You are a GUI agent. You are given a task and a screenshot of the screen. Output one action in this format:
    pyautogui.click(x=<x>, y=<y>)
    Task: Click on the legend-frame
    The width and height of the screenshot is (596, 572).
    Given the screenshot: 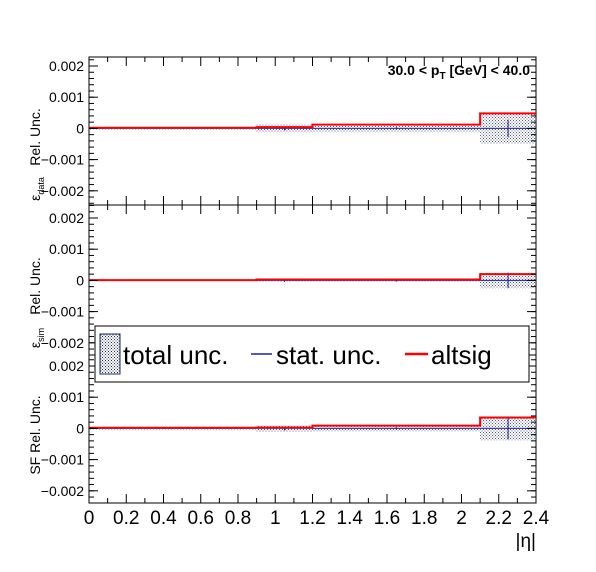 What is the action you would take?
    pyautogui.click(x=312, y=354)
    